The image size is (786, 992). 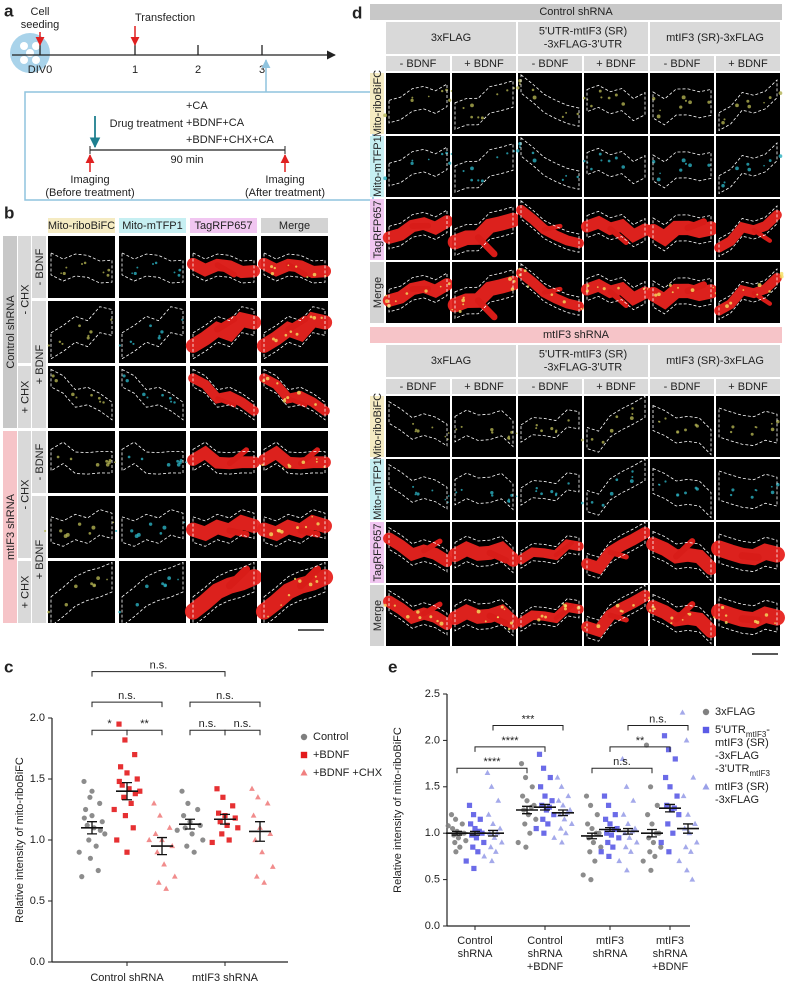 What do you see at coordinates (418, 64) in the screenshot?
I see `condition-label: - BDNF` at bounding box center [418, 64].